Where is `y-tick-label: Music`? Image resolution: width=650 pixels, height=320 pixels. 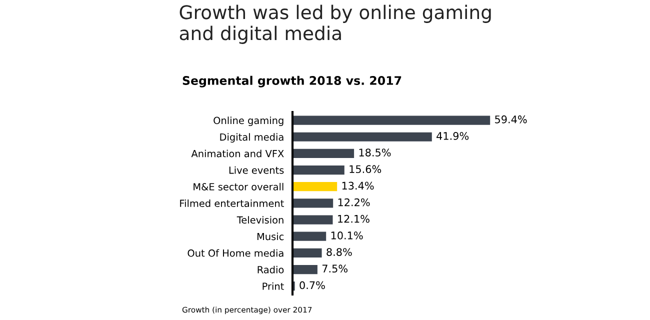
y-tick-label: Music is located at coordinates (270, 236).